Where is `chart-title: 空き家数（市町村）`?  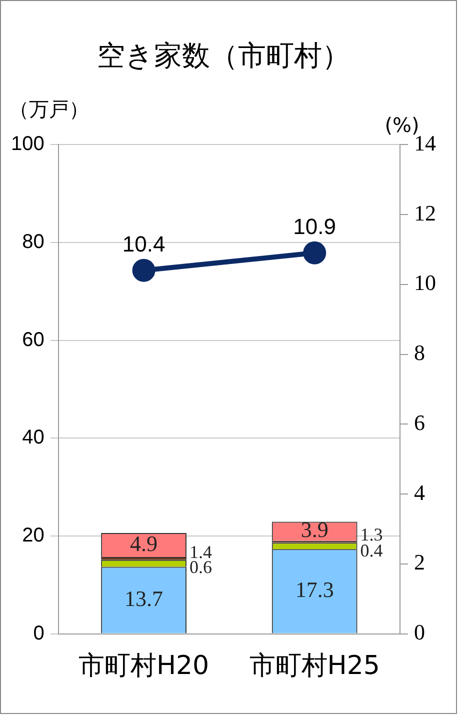
chart-title: 空き家数（市町村） is located at coordinates (223, 55).